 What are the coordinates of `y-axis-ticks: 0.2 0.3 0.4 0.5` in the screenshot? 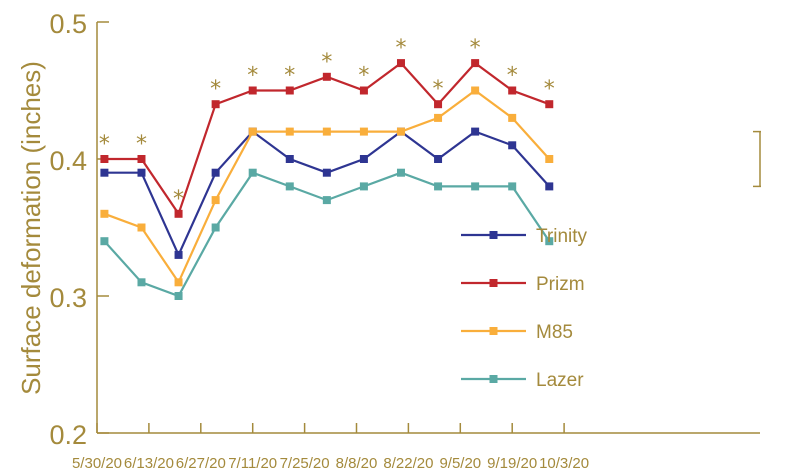 It's located at (79, 229).